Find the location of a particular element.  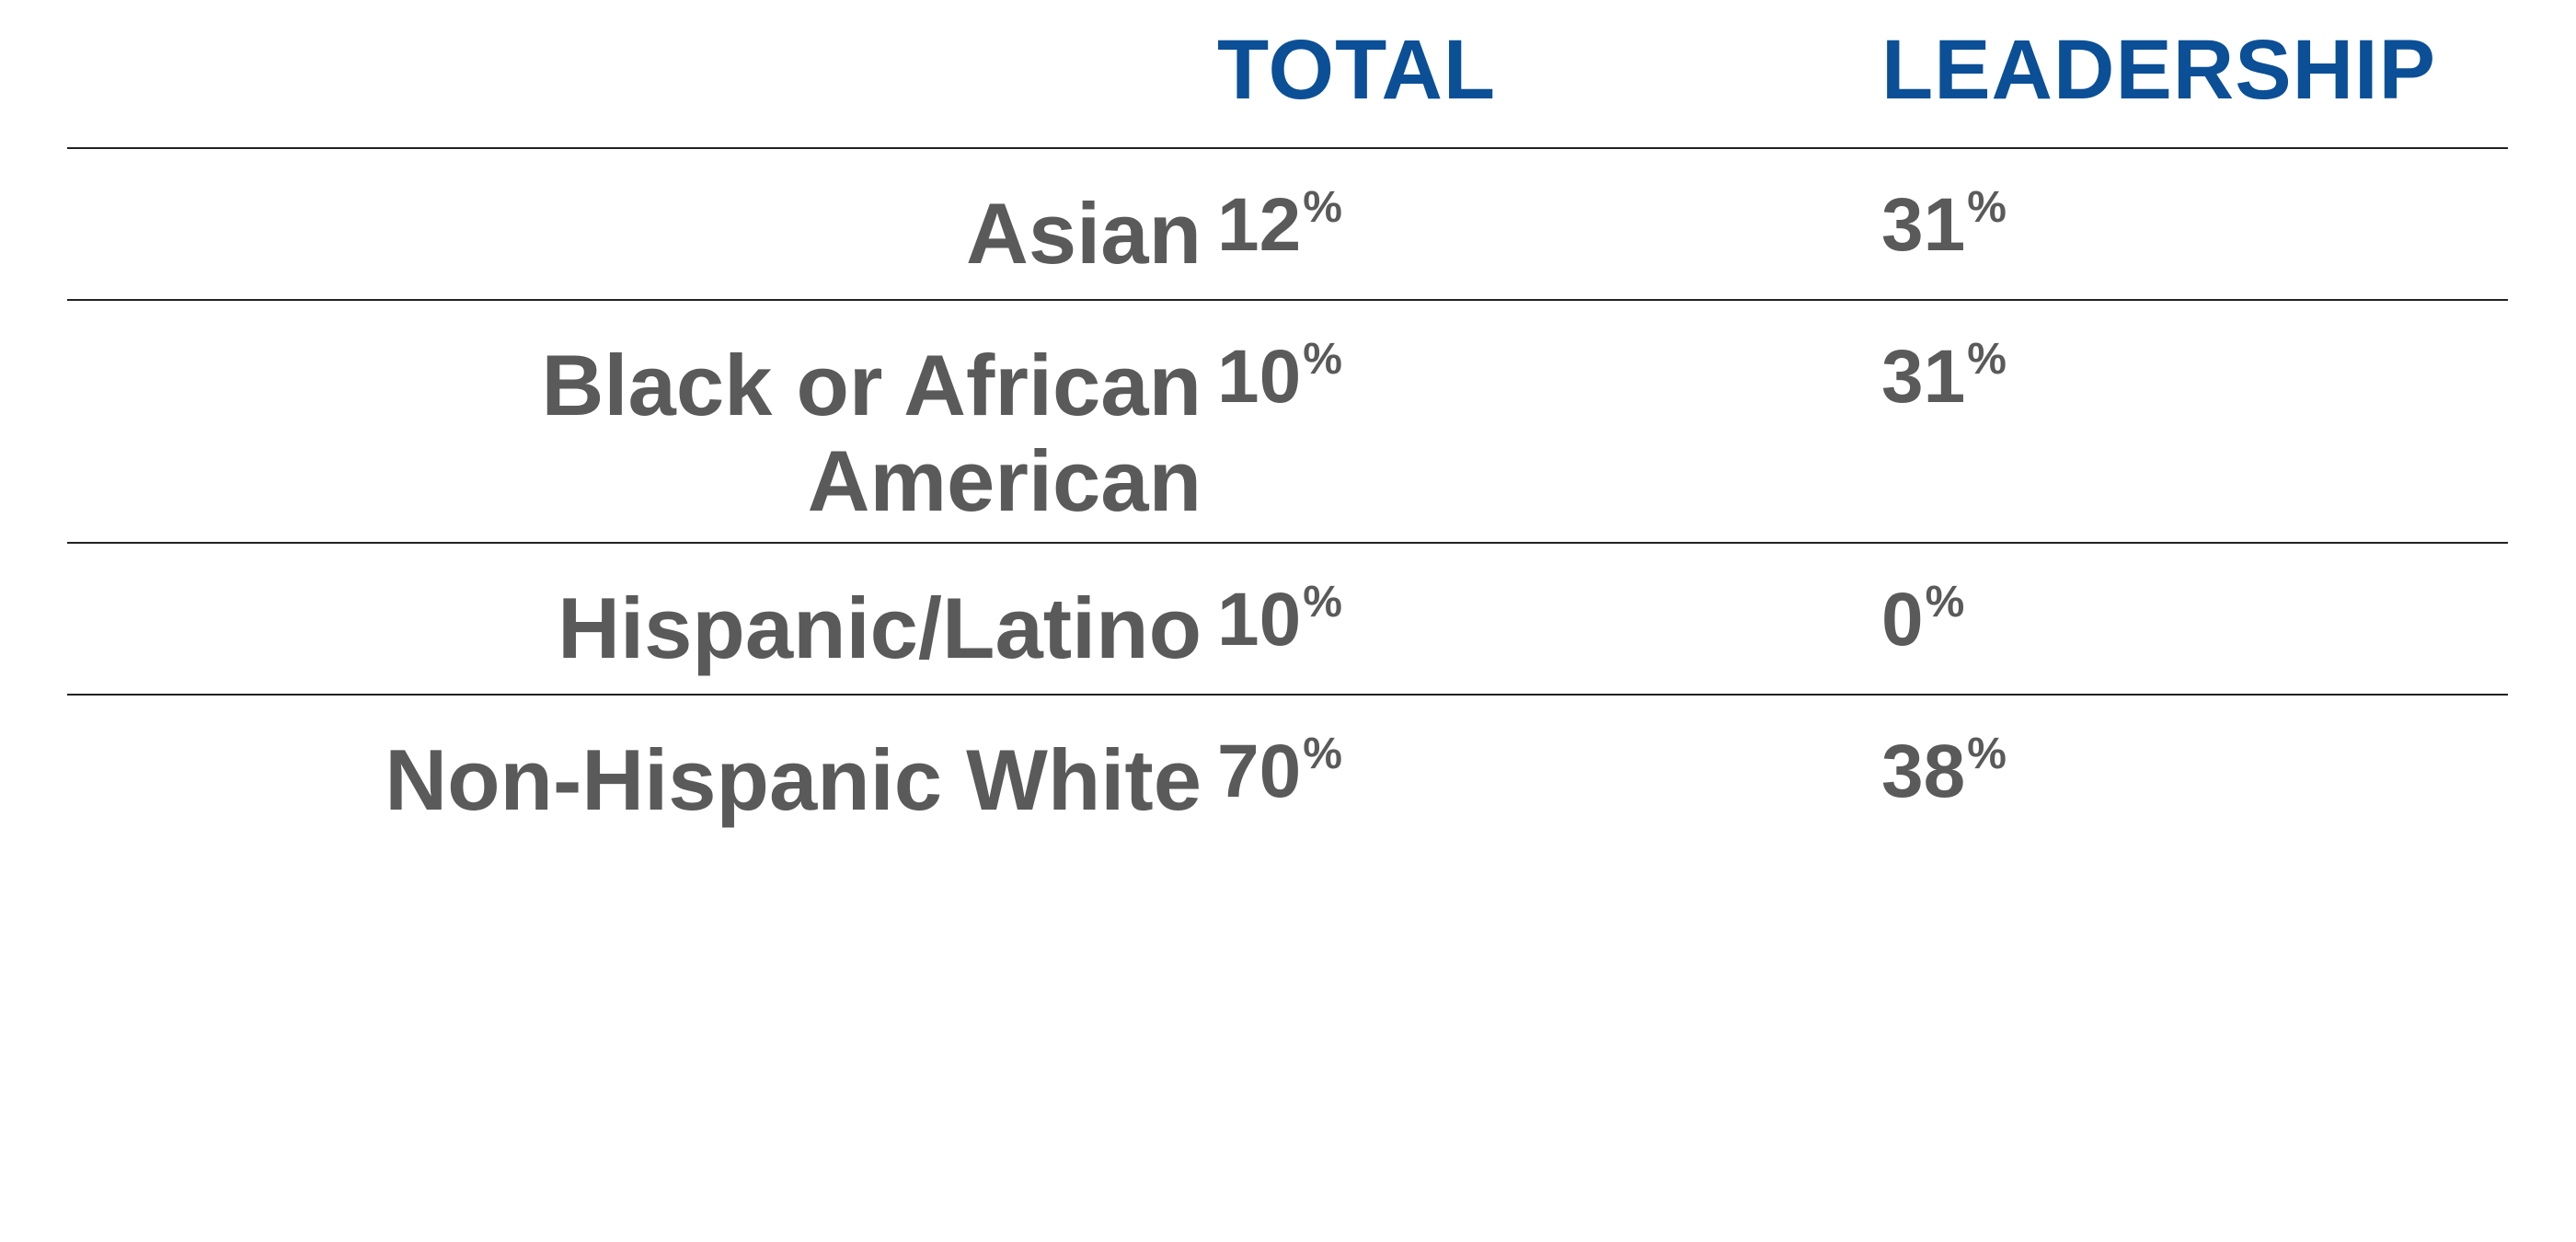

cell-total: 12% is located at coordinates (1279, 224).